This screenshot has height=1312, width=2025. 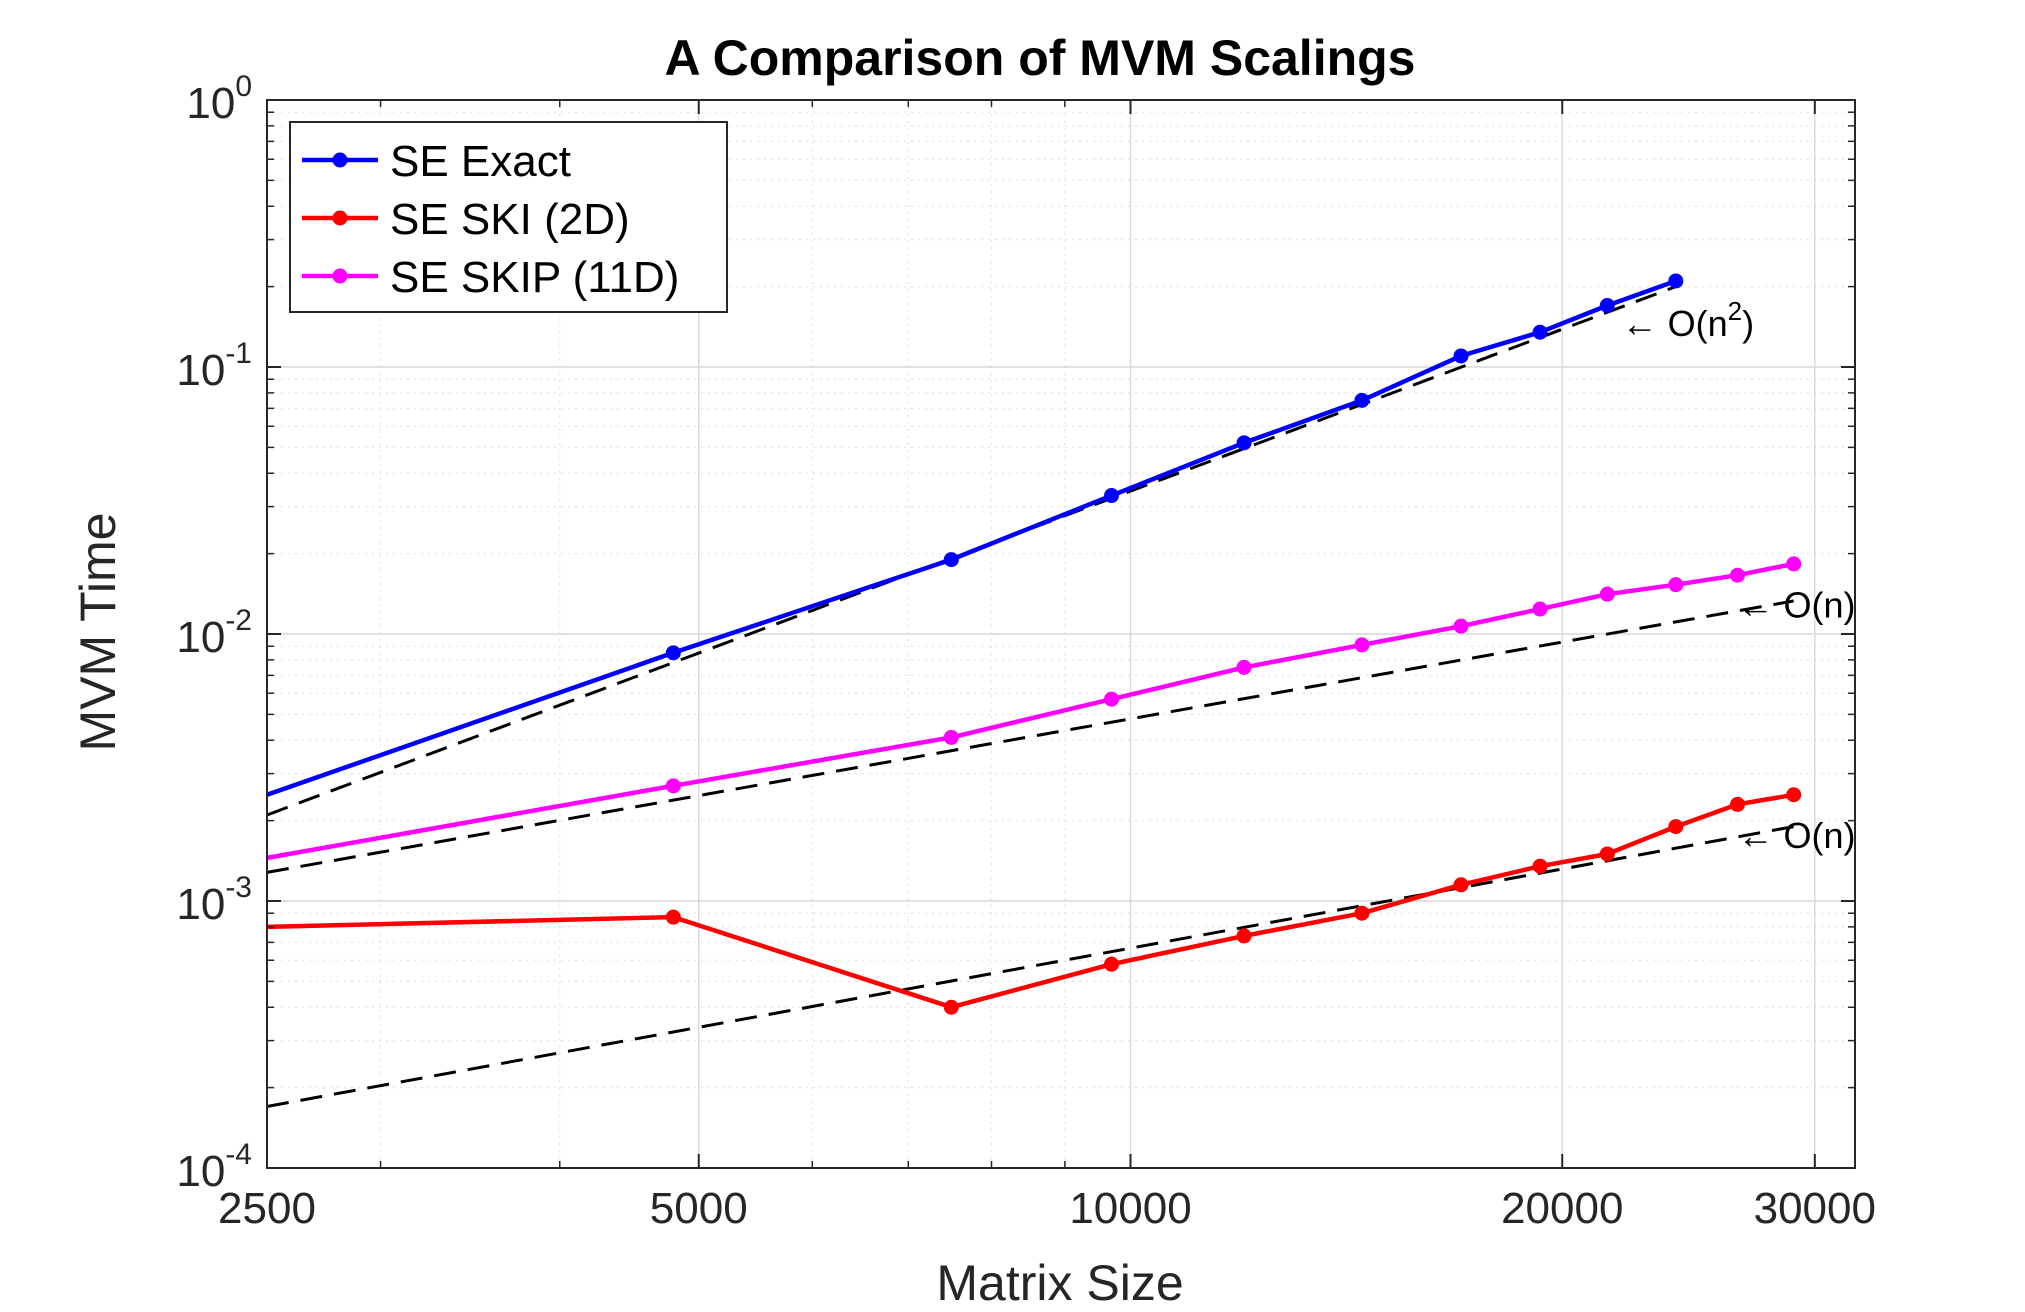 I want to click on x-tick-label: 10000, so click(x=1130, y=1208).